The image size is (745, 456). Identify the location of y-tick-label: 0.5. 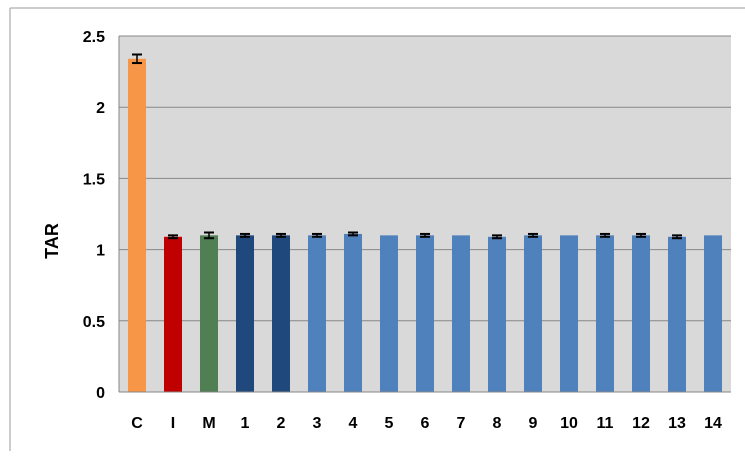
(94, 322).